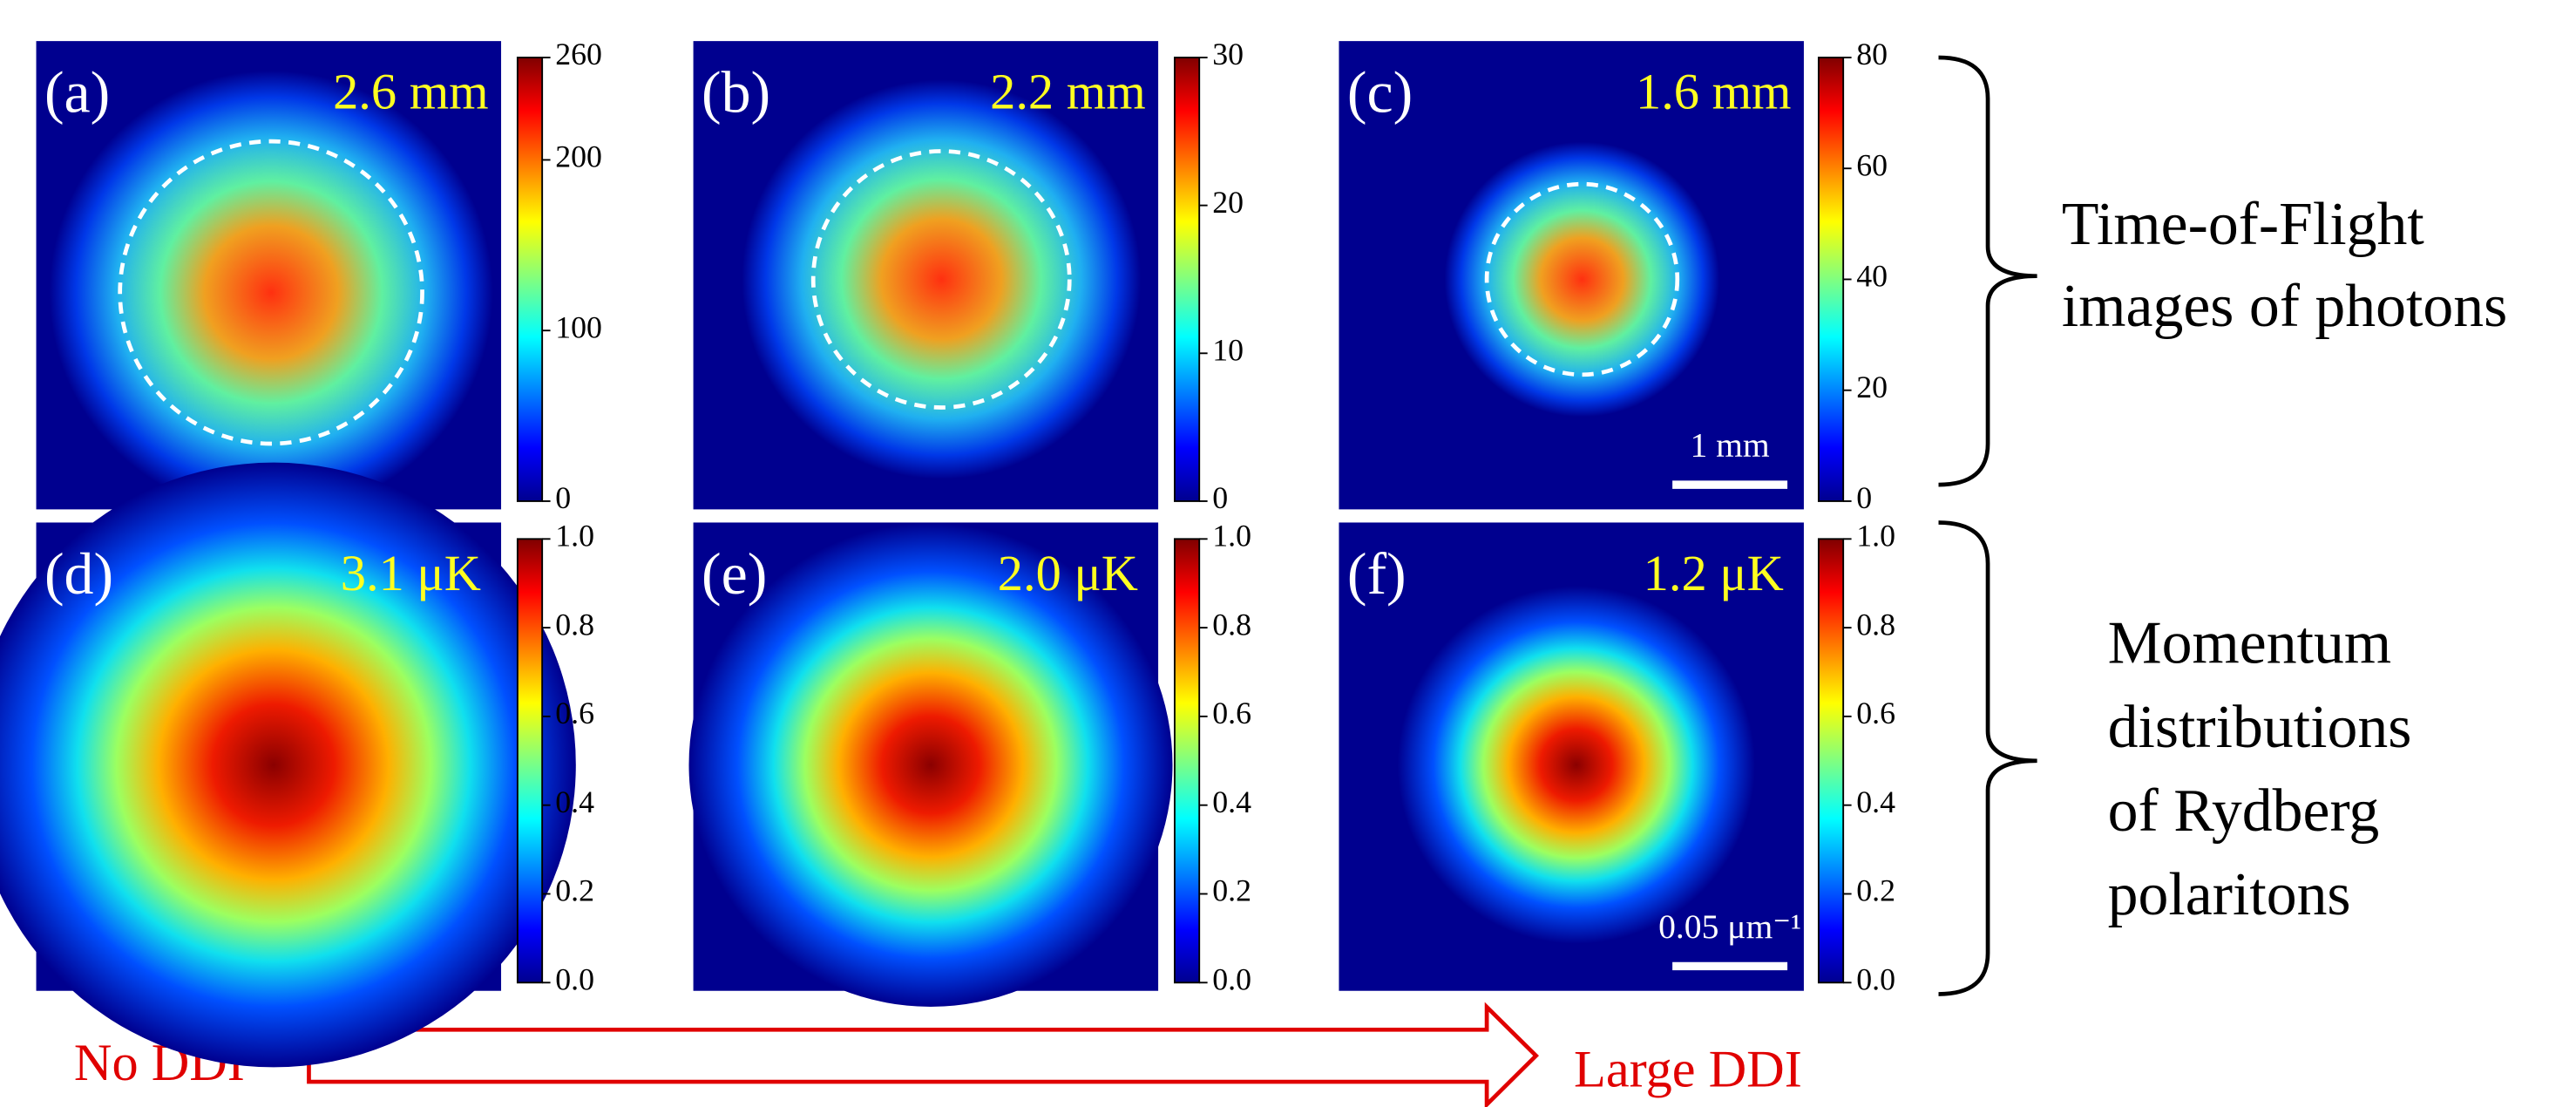 The width and height of the screenshot is (2576, 1107). What do you see at coordinates (578, 326) in the screenshot?
I see `colorbar-tick-label: 100` at bounding box center [578, 326].